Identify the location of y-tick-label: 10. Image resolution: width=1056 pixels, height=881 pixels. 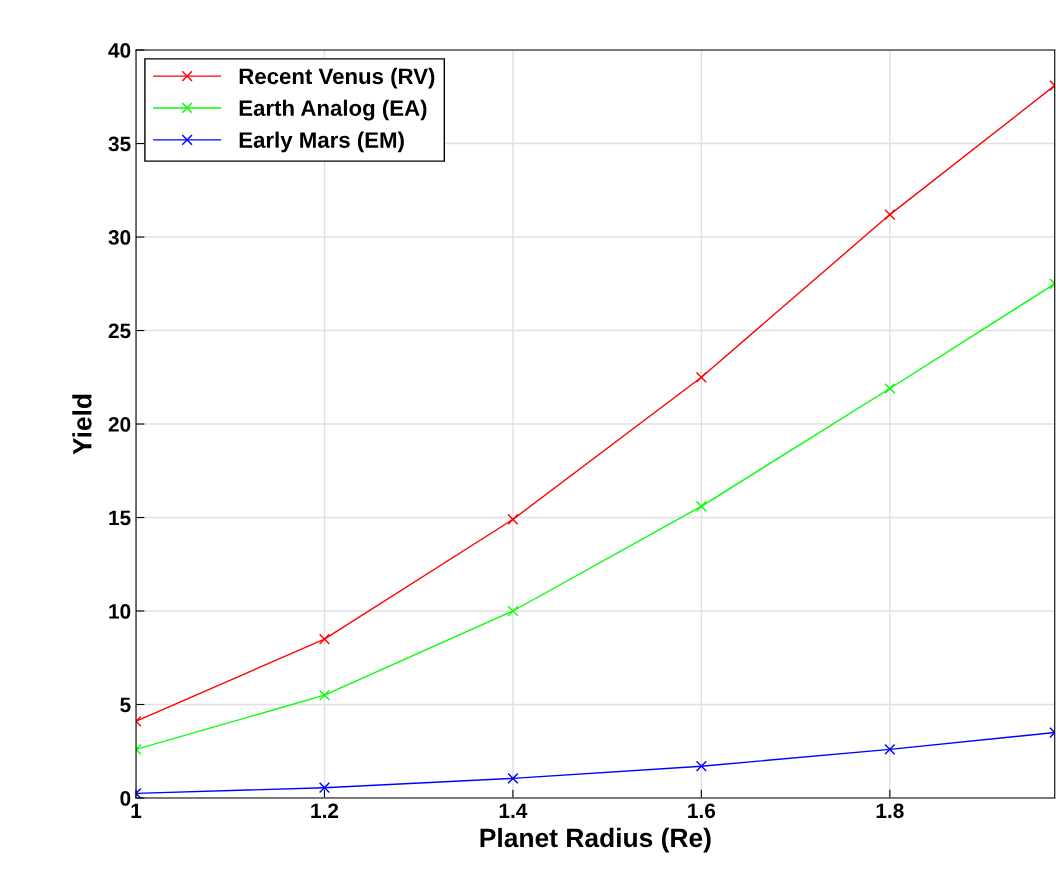
(120, 611).